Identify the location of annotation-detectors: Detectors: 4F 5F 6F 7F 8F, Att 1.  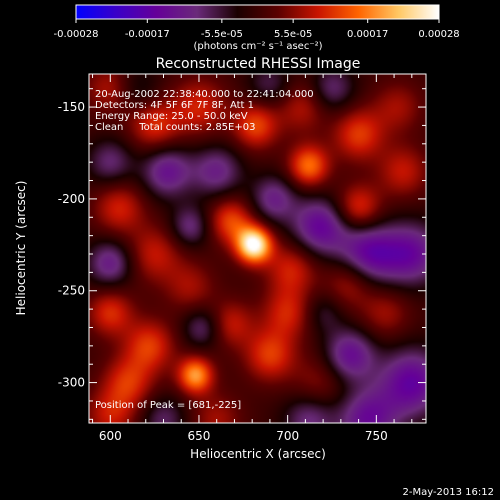
(174, 105).